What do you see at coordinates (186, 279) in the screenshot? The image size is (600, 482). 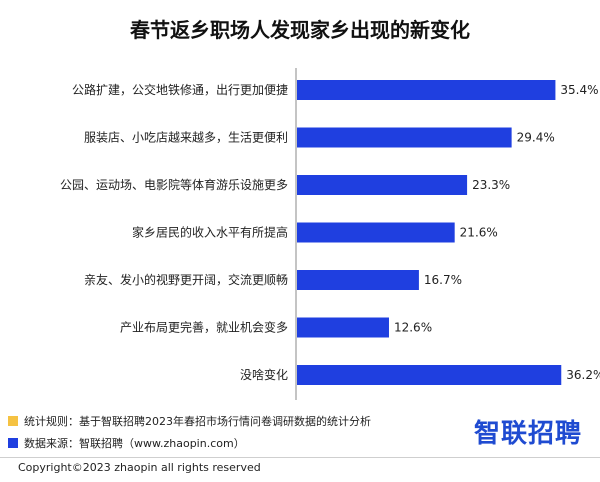 I see `category-label: 亲友、发小的视野更开阔，交流更顺畅` at bounding box center [186, 279].